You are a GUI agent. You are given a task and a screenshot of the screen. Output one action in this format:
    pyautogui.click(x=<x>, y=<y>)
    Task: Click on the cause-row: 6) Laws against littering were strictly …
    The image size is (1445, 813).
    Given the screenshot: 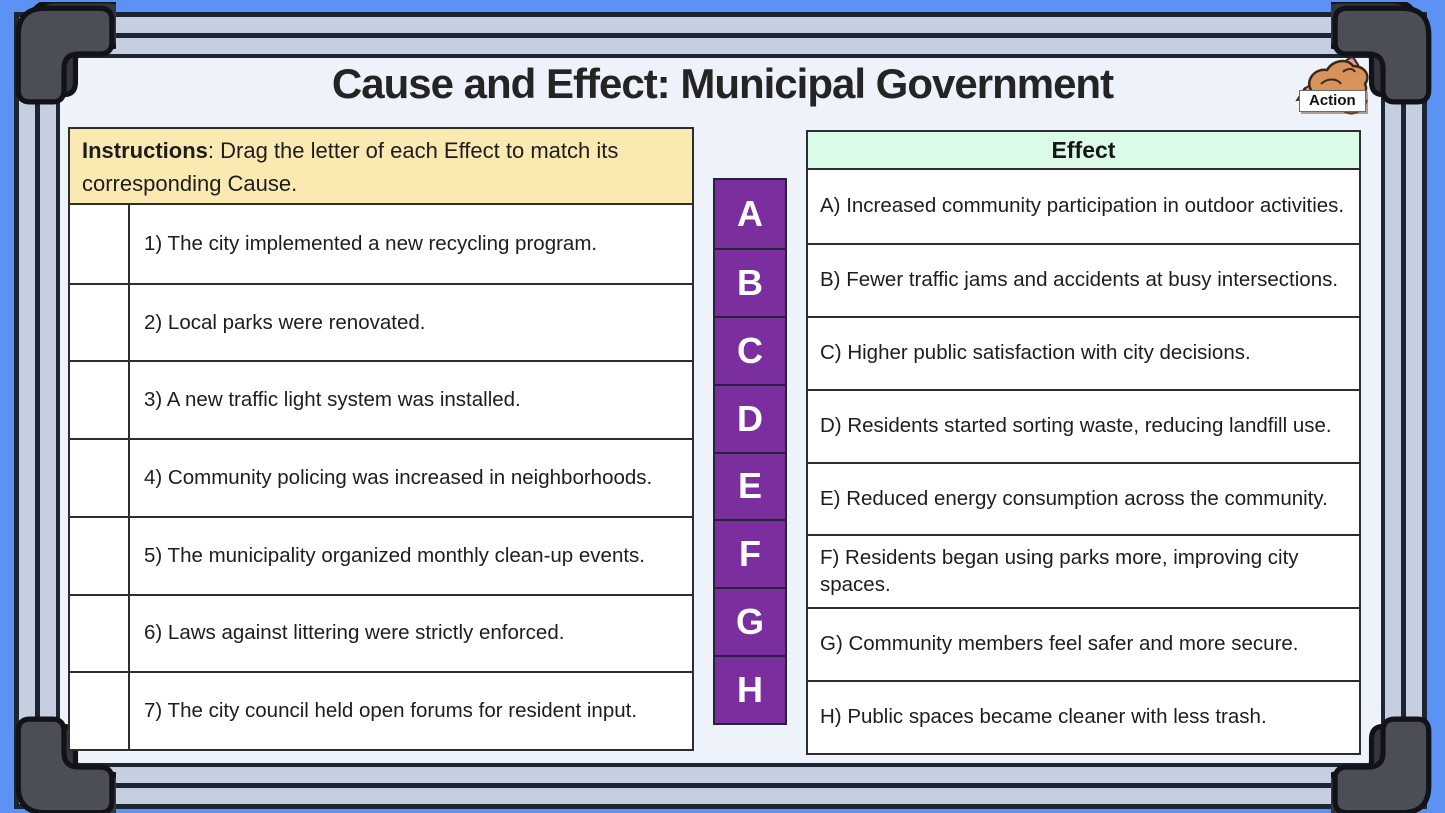 What is the action you would take?
    pyautogui.click(x=381, y=632)
    